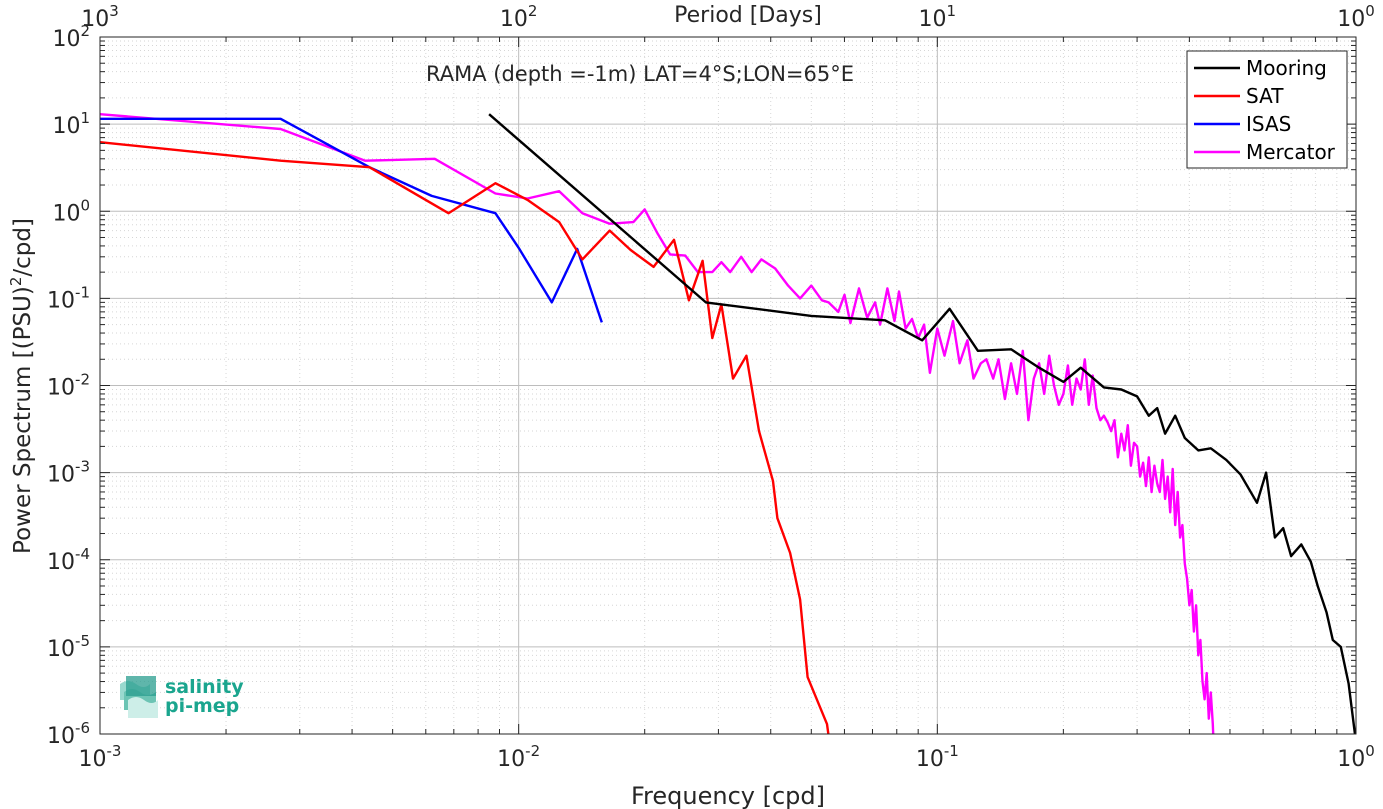  I want to click on y-tick-label: 10⁻⁴, so click(68, 560).